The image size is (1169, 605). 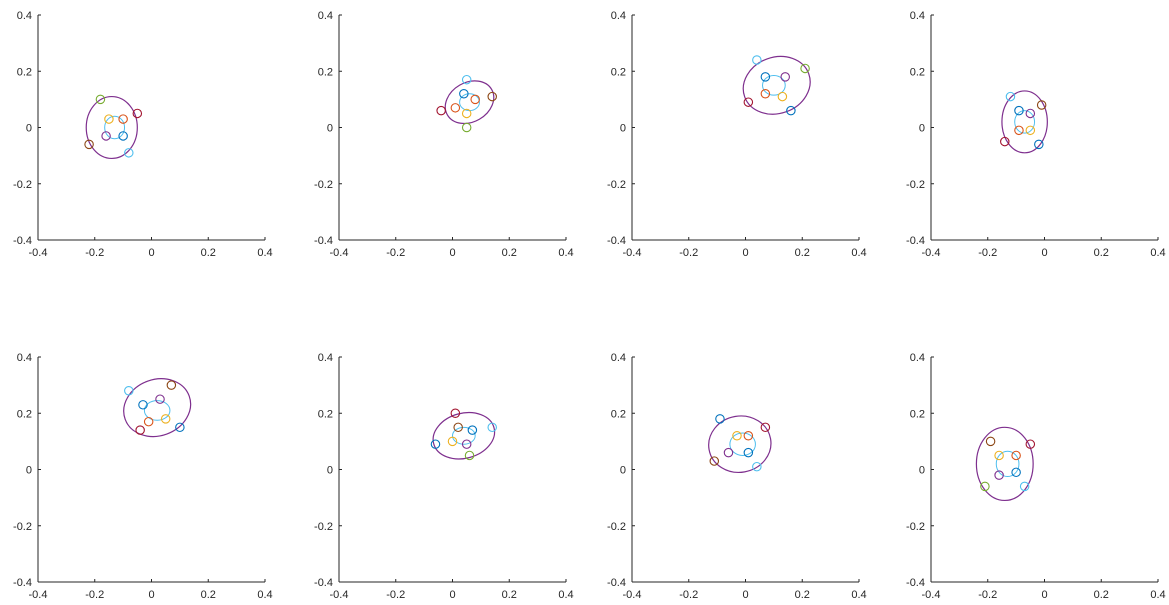 What do you see at coordinates (444, 476) in the screenshot?
I see `chart-panel-6: -0.4 -0.2 0 0.2 0.4 0.4 0.2 0 -0.2 -0.4` at bounding box center [444, 476].